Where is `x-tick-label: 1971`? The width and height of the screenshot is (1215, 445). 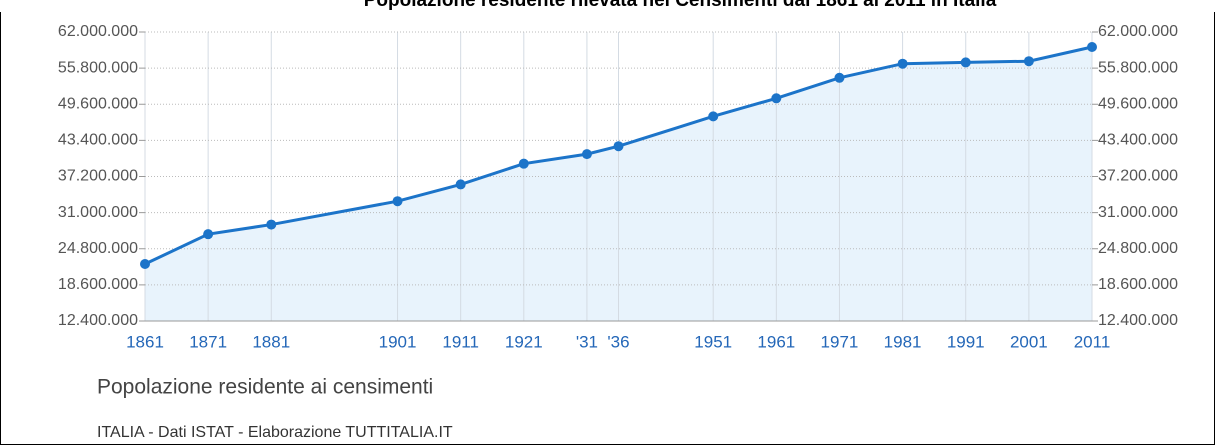
x-tick-label: 1971 is located at coordinates (840, 341).